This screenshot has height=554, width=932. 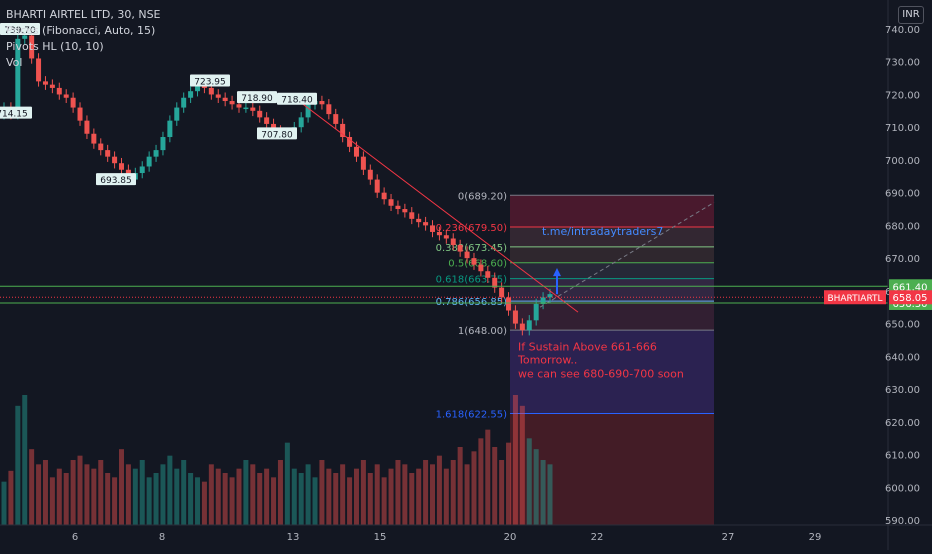 I want to click on downtrend-line, so click(x=437, y=206).